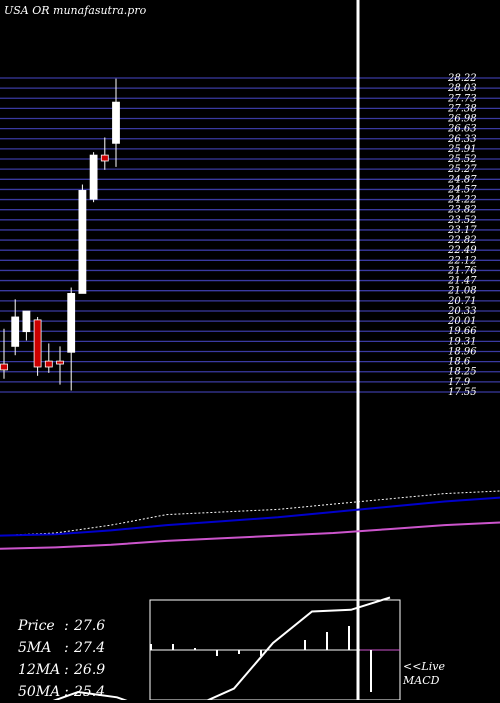 The width and height of the screenshot is (500, 703). I want to click on site-title: USA OR munafasutra.pro, so click(75, 10).